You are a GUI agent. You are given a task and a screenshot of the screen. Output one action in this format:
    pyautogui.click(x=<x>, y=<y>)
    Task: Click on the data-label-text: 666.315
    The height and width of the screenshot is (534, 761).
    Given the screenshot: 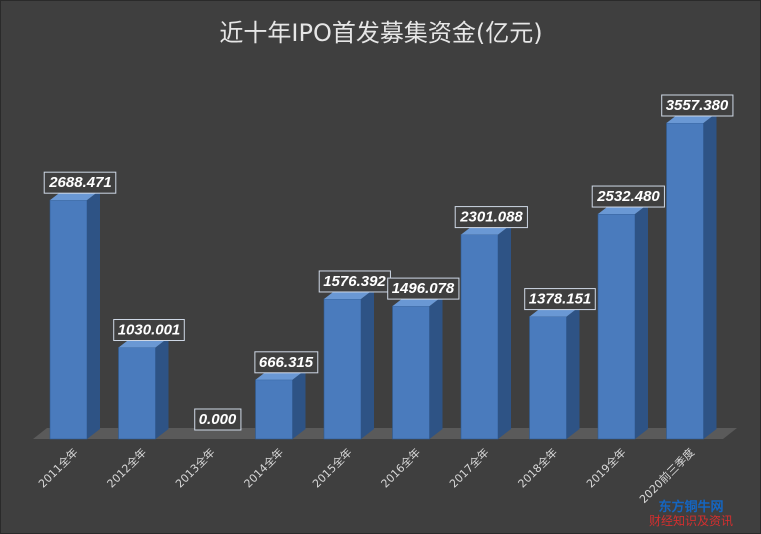 What is the action you would take?
    pyautogui.click(x=286, y=362)
    